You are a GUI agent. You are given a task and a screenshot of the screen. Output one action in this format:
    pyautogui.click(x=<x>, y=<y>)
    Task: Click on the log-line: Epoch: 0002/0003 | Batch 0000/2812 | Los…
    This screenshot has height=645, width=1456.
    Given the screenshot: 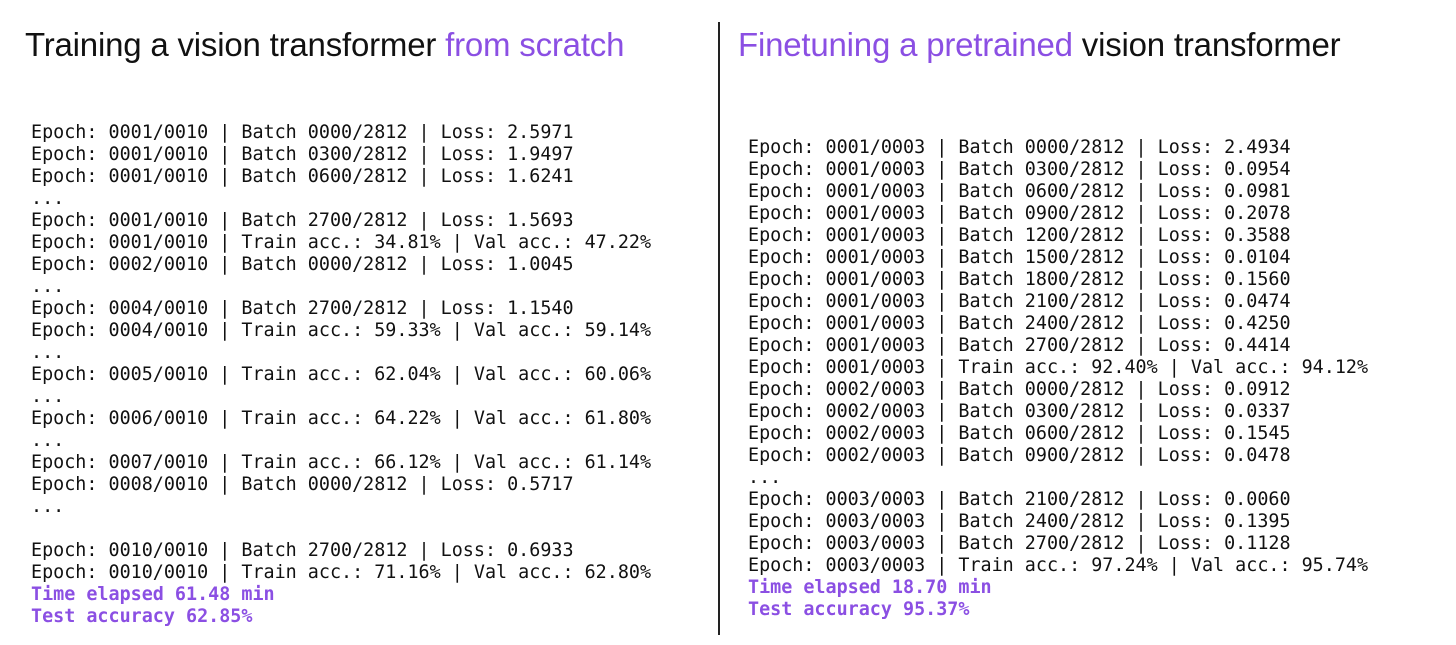 What is the action you would take?
    pyautogui.click(x=1019, y=389)
    